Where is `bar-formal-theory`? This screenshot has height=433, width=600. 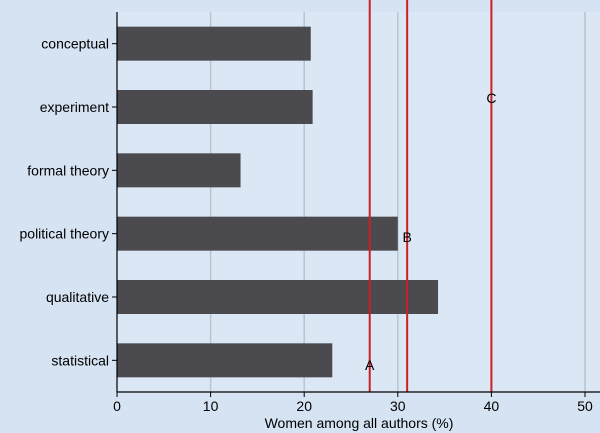
bar-formal-theory is located at coordinates (179, 170).